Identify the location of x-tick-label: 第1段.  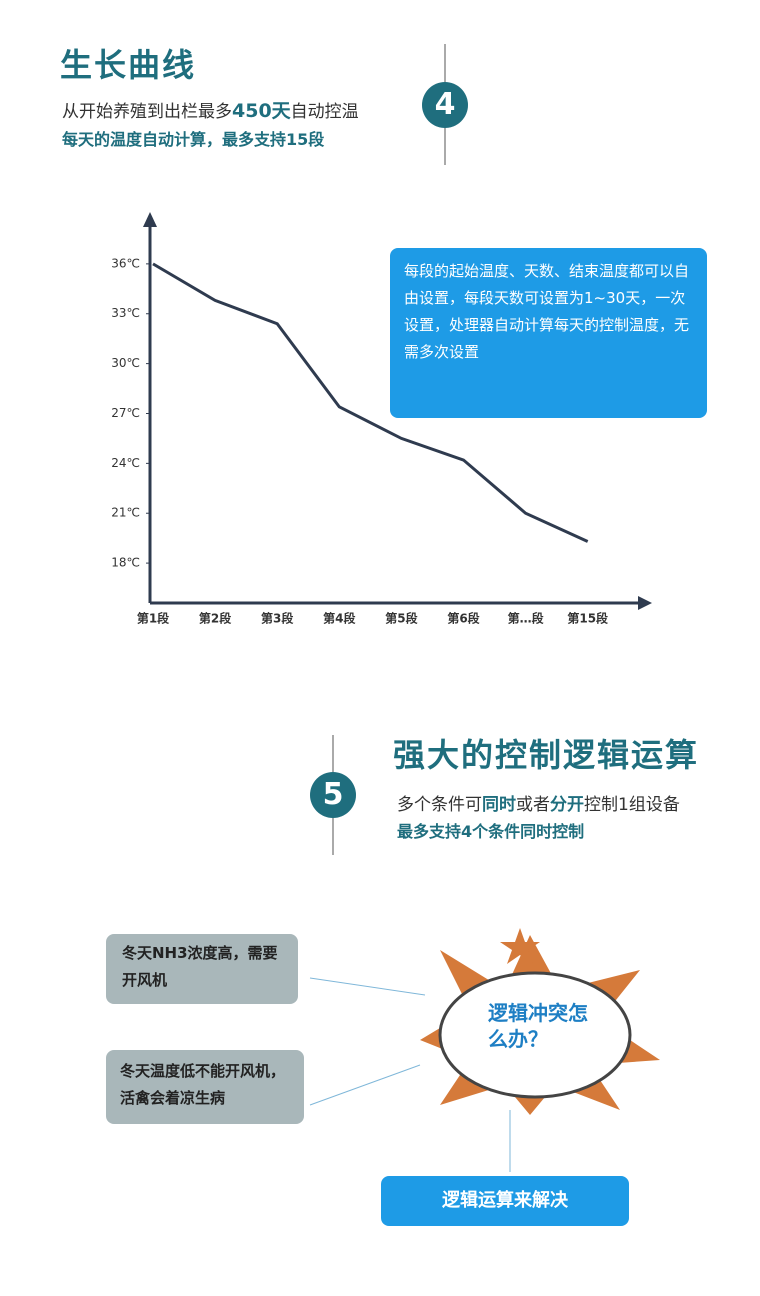
(153, 618).